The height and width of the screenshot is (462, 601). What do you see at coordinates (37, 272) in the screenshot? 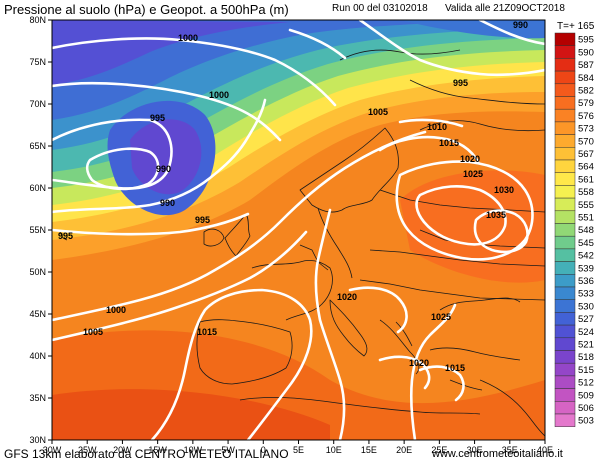
I see `lat-tick-label: 50N` at bounding box center [37, 272].